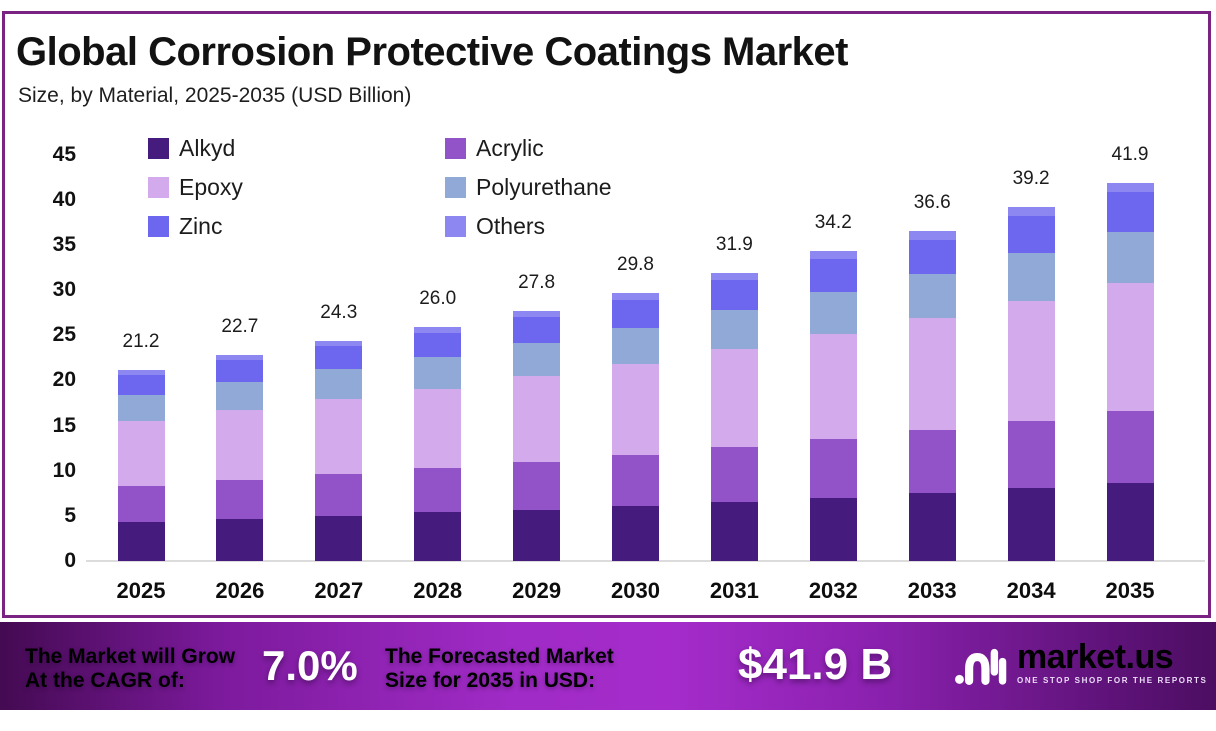 Image resolution: width=1216 pixels, height=731 pixels. Describe the element at coordinates (310, 665) in the screenshot. I see `cagr-value: 7.0%` at that location.